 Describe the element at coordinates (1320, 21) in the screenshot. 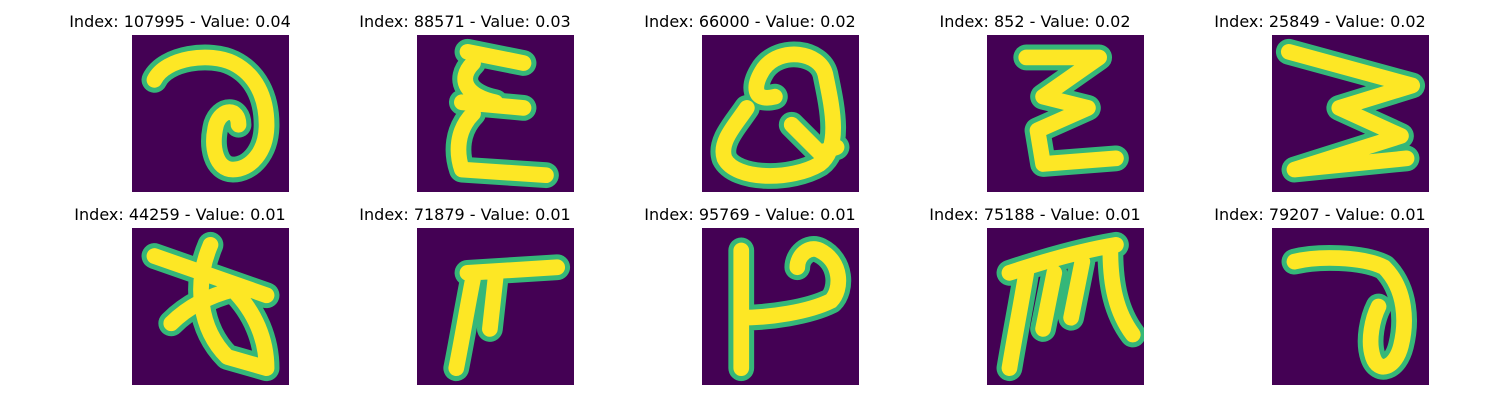

I see `panel-title: Index: 25849 - Value: 0.02` at that location.